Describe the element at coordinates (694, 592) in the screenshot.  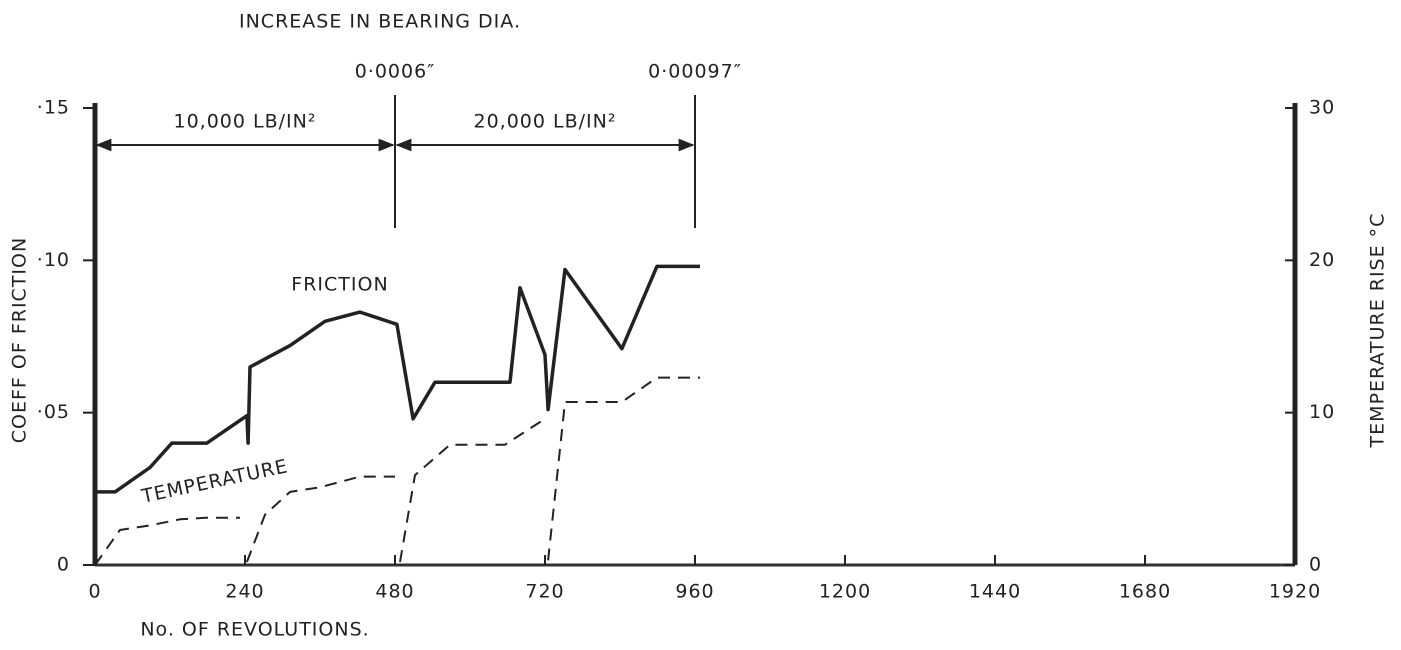
I see `x-tick-label: 960` at that location.